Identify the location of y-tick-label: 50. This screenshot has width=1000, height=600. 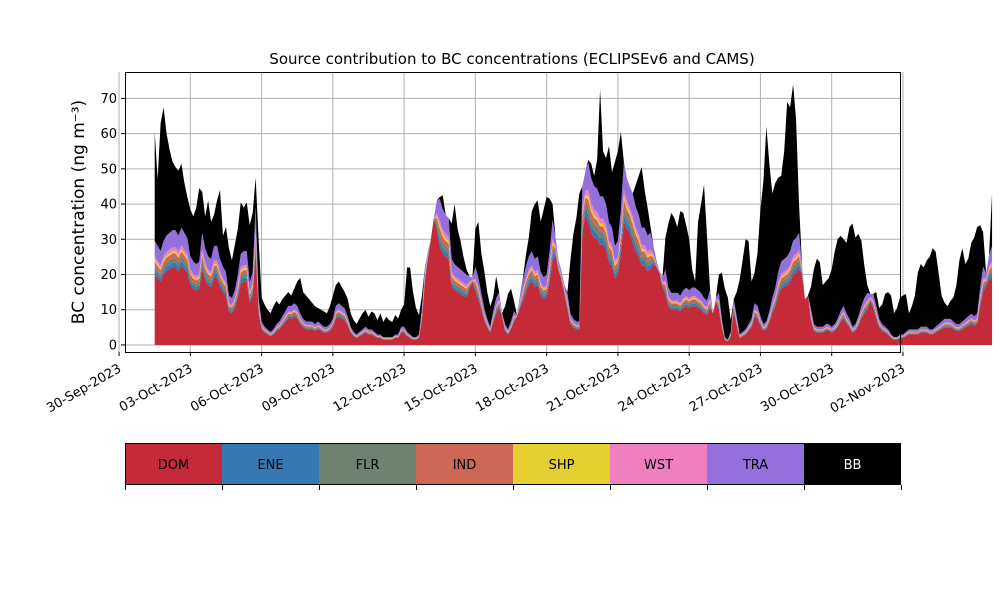
(108, 169).